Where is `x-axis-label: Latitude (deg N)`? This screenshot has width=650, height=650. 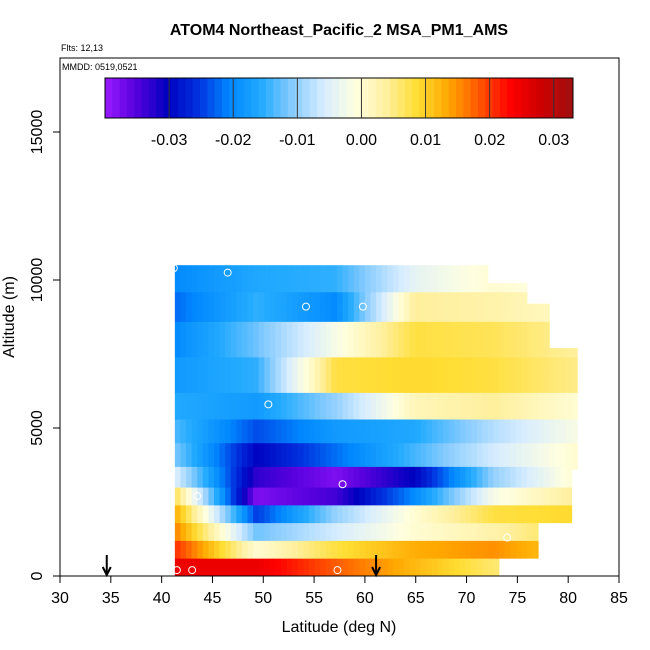
x-axis-label: Latitude (deg N) is located at coordinates (339, 627).